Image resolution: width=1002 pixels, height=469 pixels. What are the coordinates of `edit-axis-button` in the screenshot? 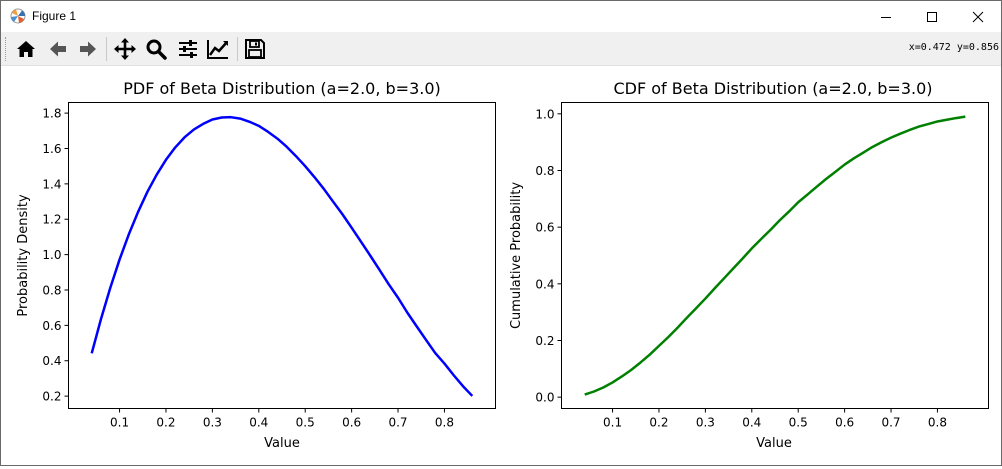 It's located at (218, 49).